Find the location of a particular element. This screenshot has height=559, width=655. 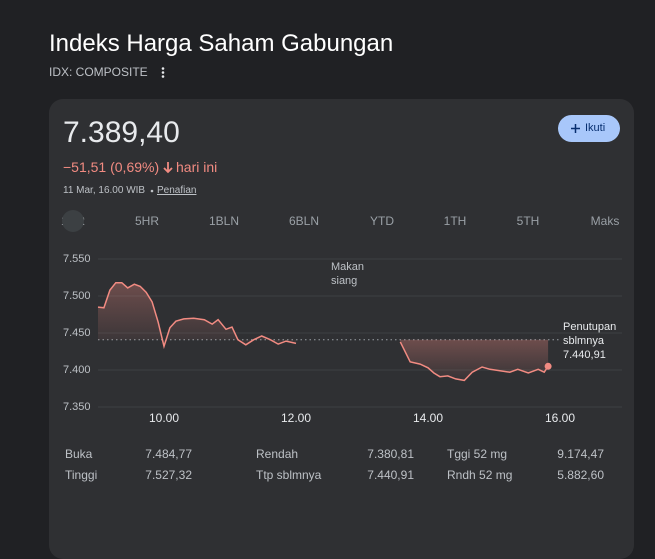

stat-label: Rendah is located at coordinates (277, 454).